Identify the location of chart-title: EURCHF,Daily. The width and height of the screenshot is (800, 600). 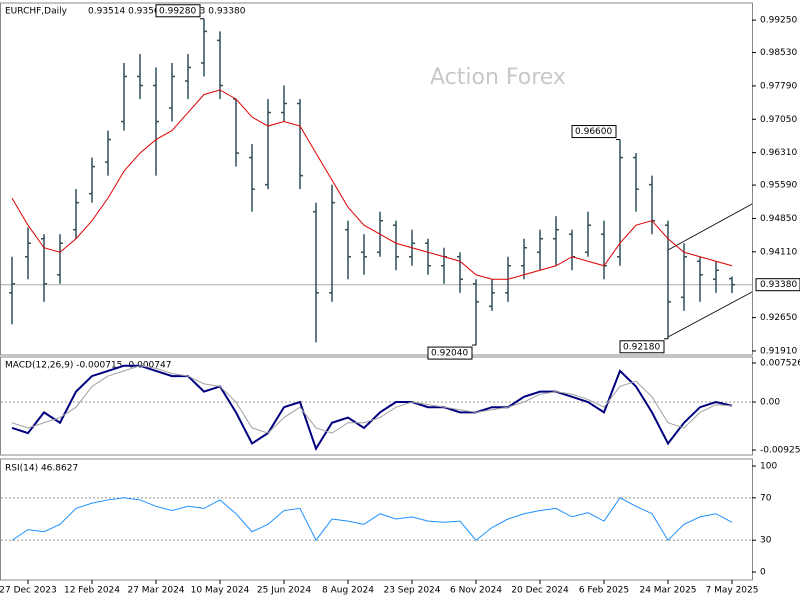
(36, 12).